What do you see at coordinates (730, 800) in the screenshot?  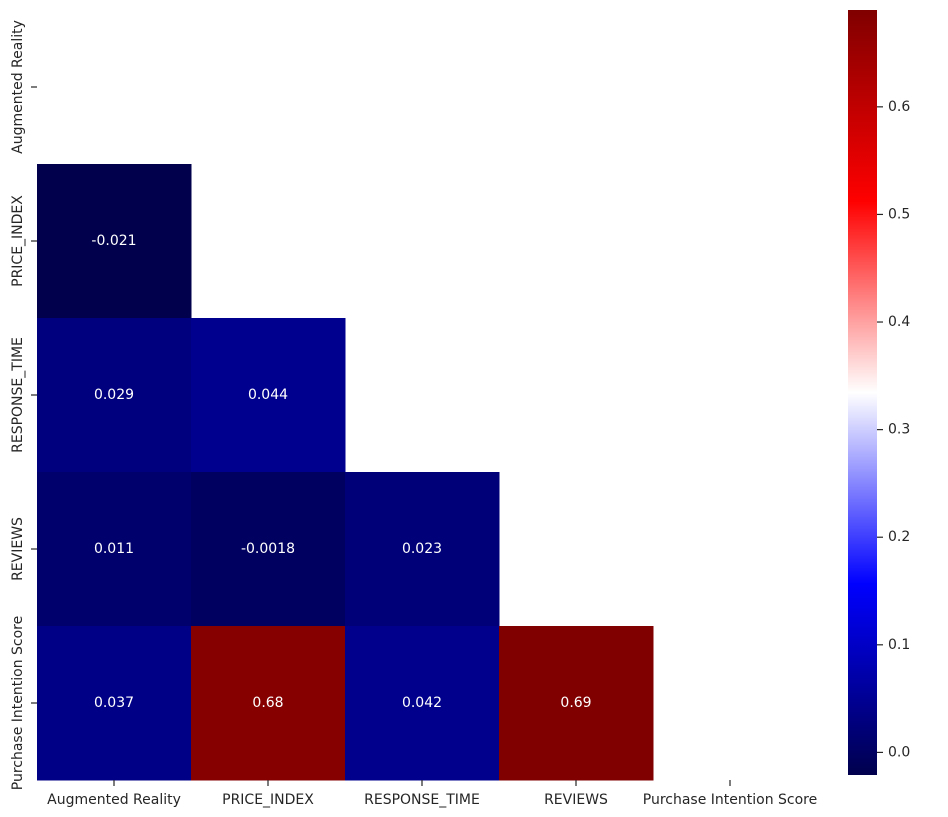 I see `x-tick-label: Purchase Intention Score` at bounding box center [730, 800].